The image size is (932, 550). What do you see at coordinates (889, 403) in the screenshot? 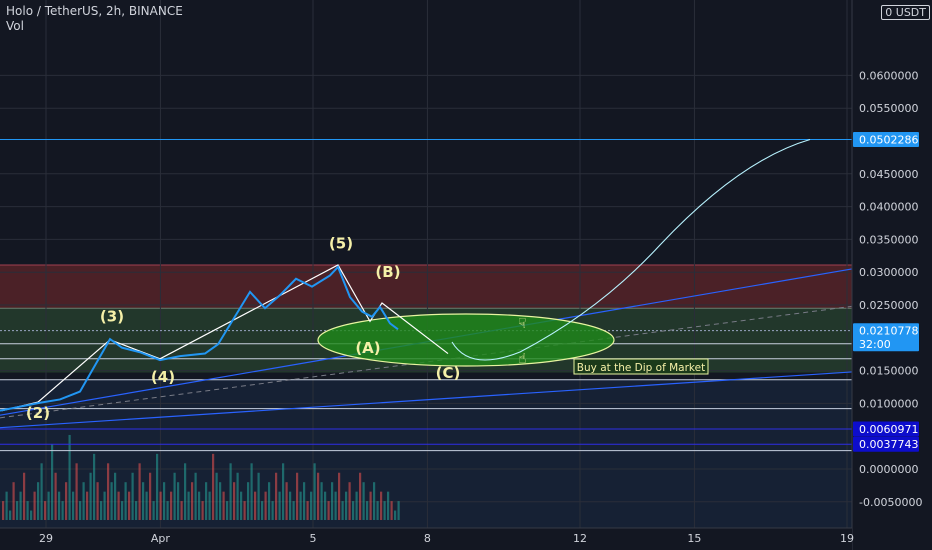
I see `y-tick-label: 0.0100000` at bounding box center [889, 403].